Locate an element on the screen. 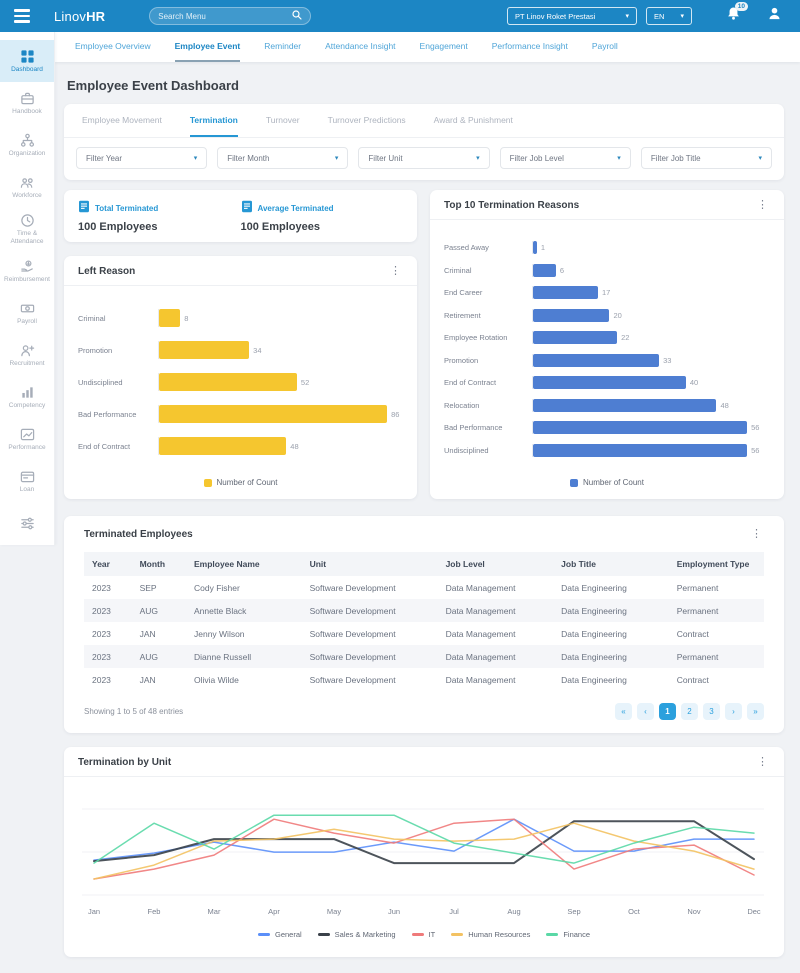 Image resolution: width=800 pixels, height=973 pixels. workforce-icon is located at coordinates (27, 182).